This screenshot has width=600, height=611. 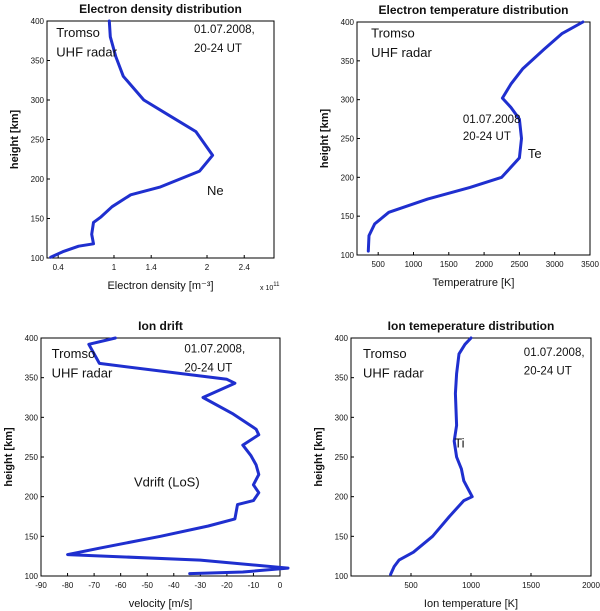 I want to click on x-tick-label: -90, so click(x=41, y=585).